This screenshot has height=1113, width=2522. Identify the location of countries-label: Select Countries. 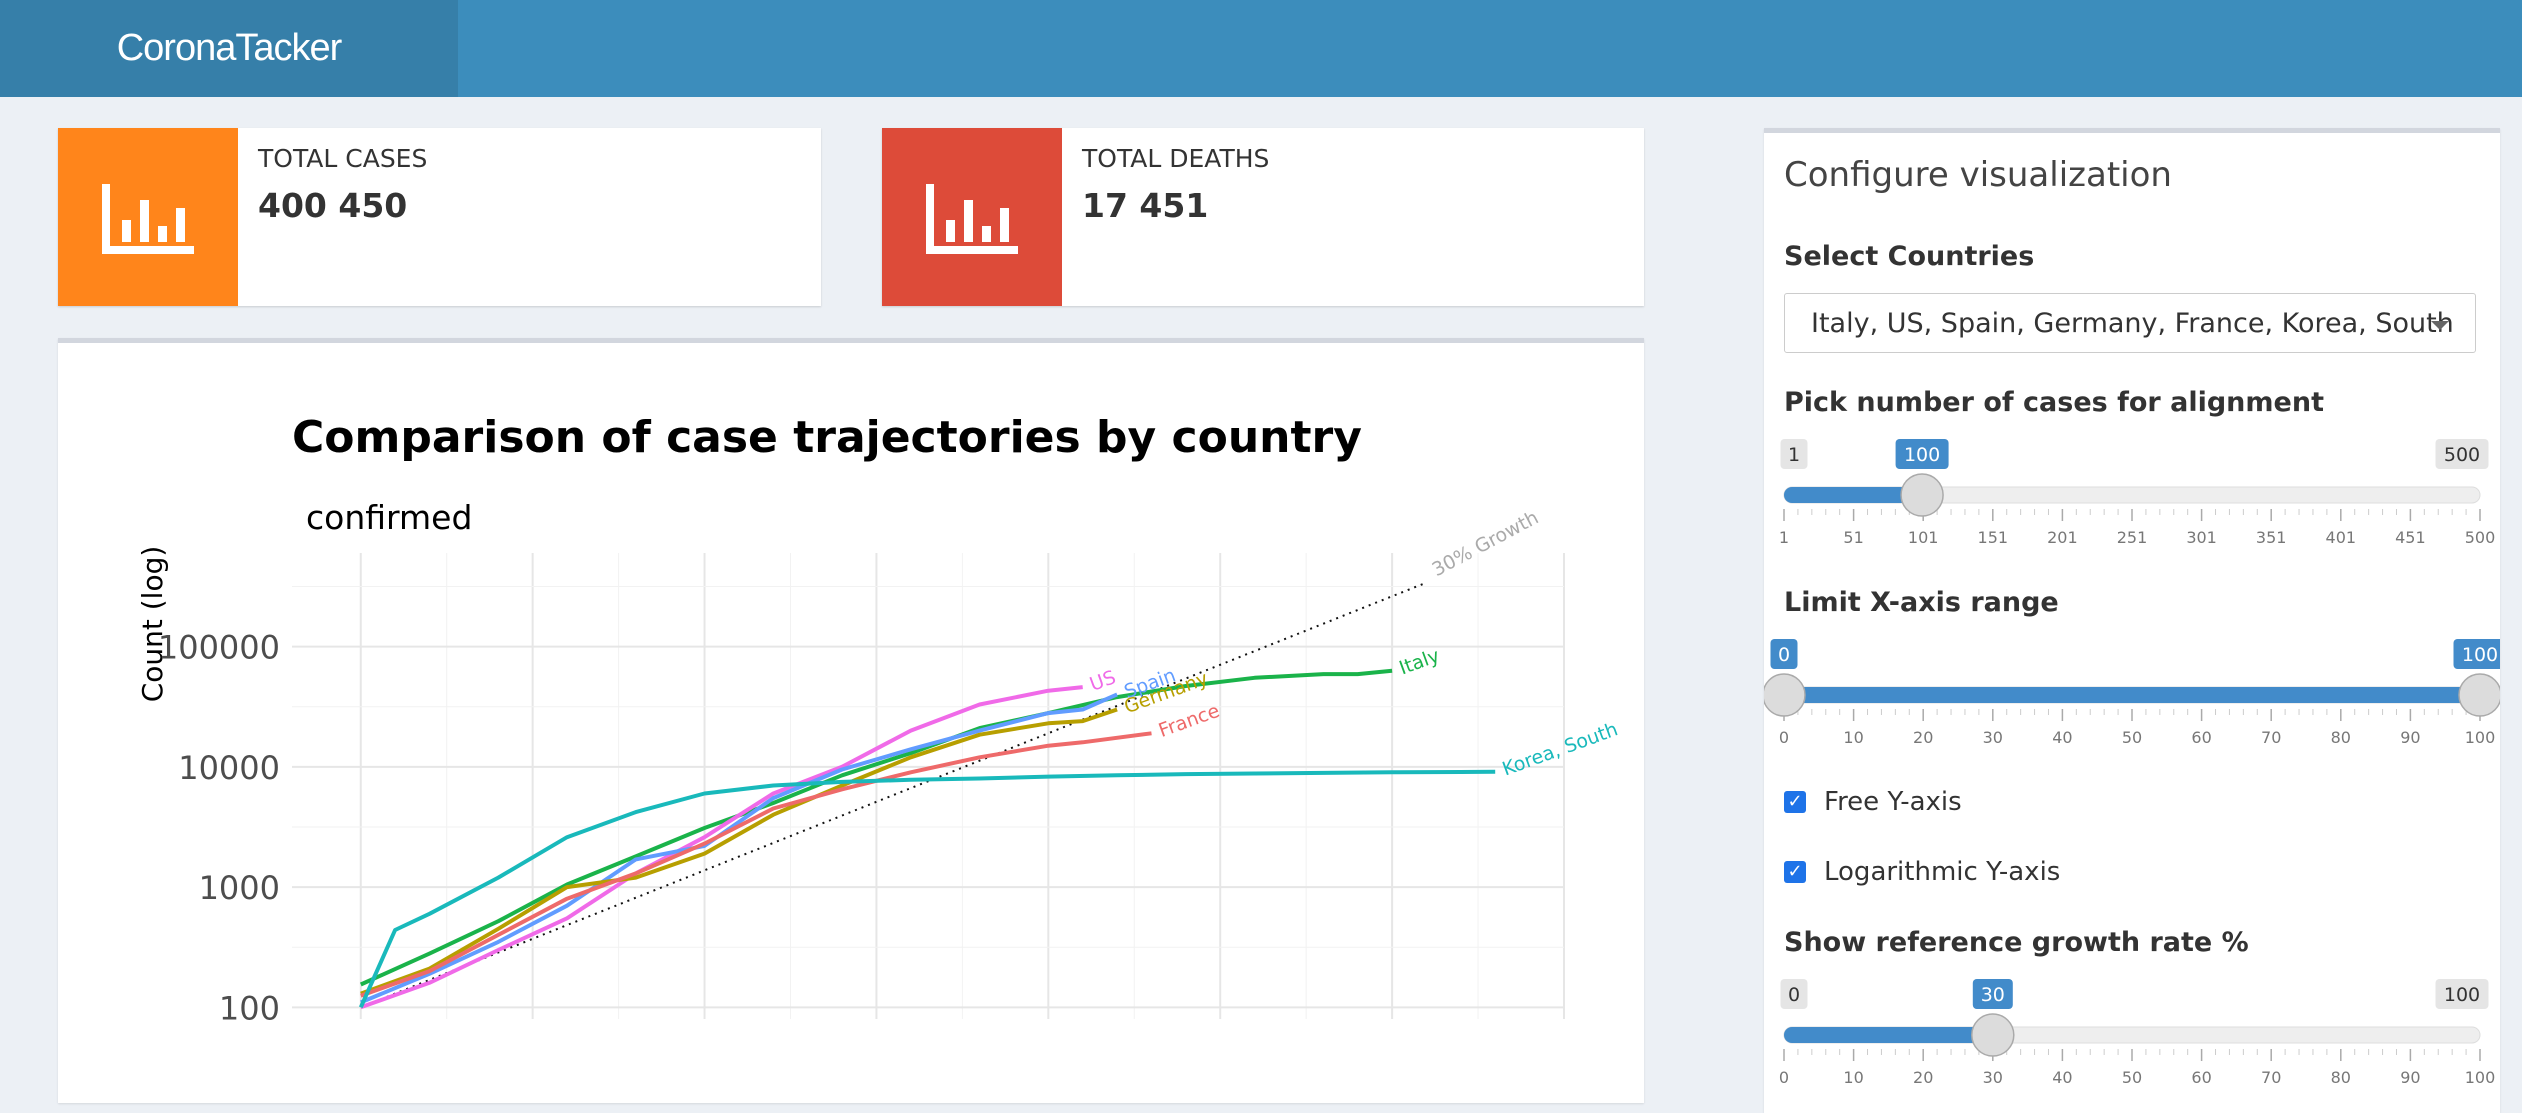
(1909, 256).